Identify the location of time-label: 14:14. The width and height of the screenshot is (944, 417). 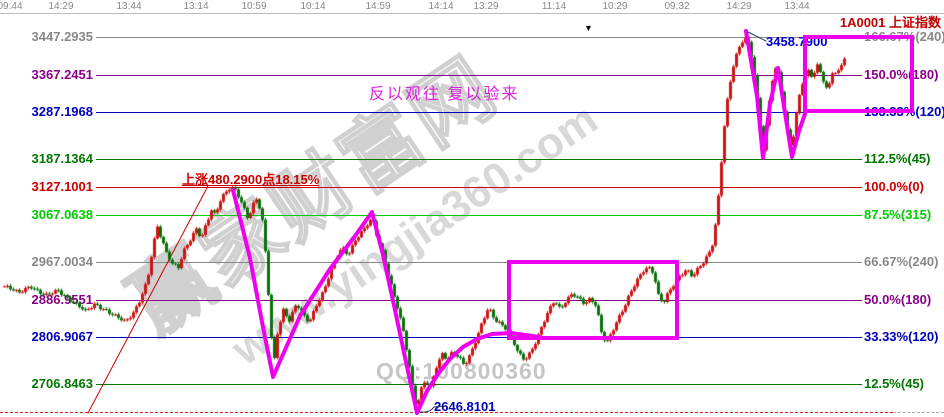
(441, 6).